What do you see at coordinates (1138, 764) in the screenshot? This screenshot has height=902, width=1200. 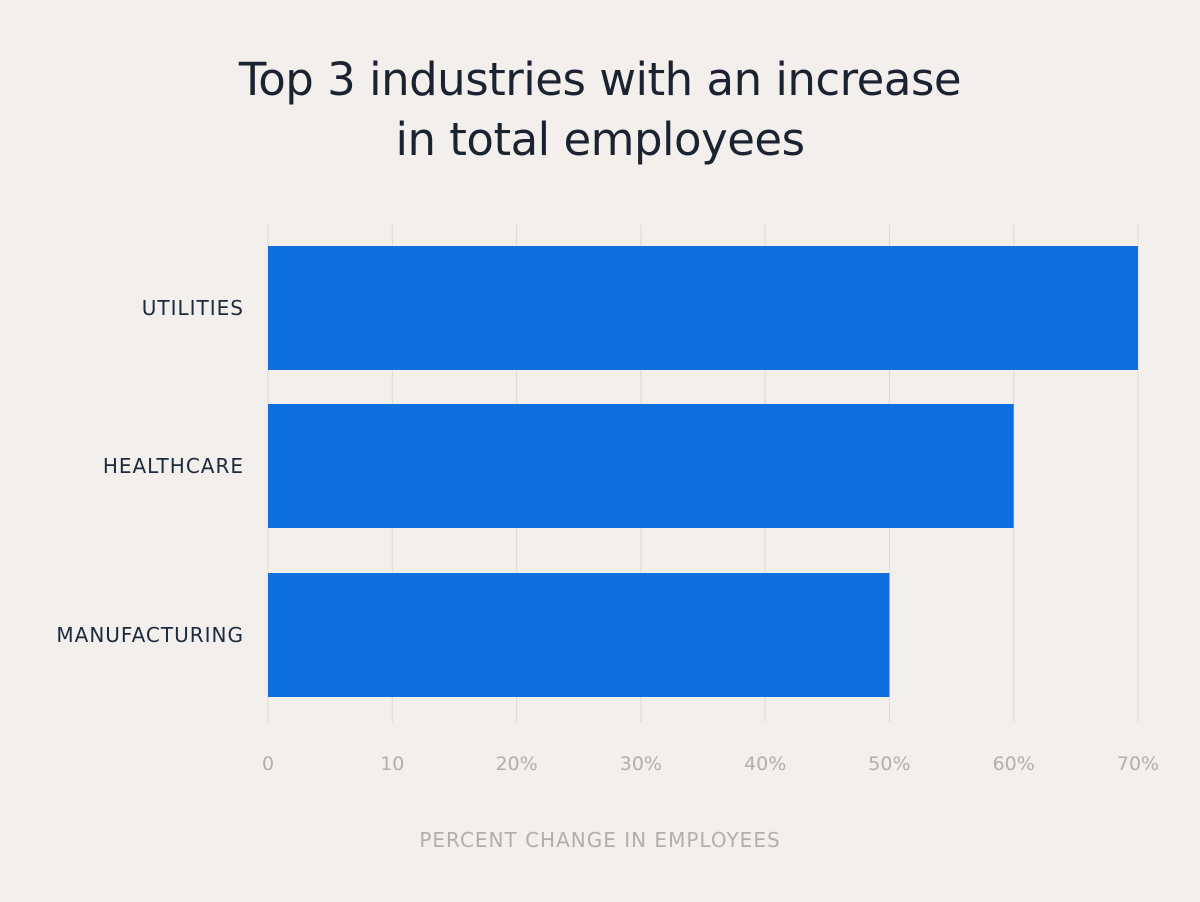 I see `x-tick-label-7: 70%` at bounding box center [1138, 764].